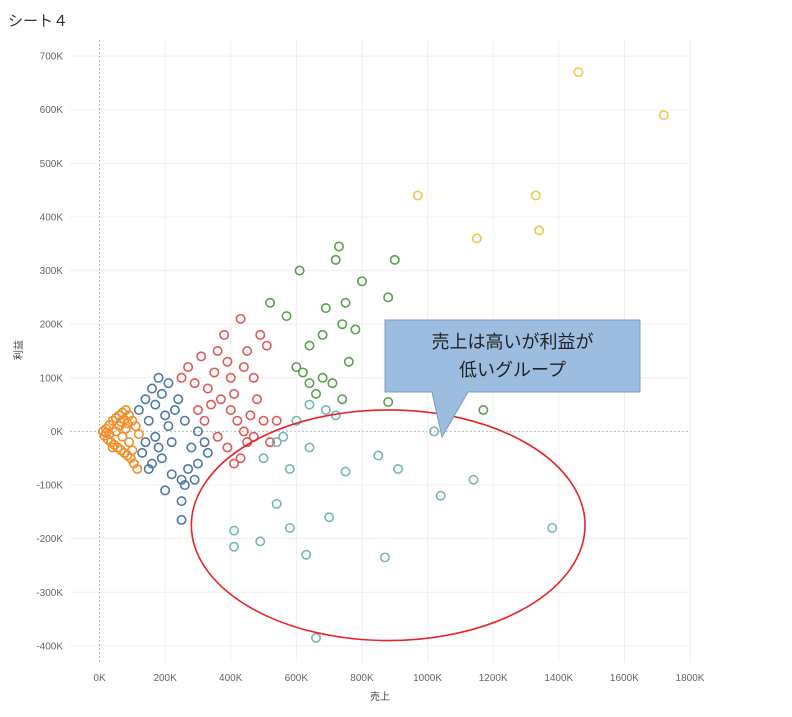 This screenshot has width=792, height=717. What do you see at coordinates (49, 646) in the screenshot?
I see `y-tick-label: -400K` at bounding box center [49, 646].